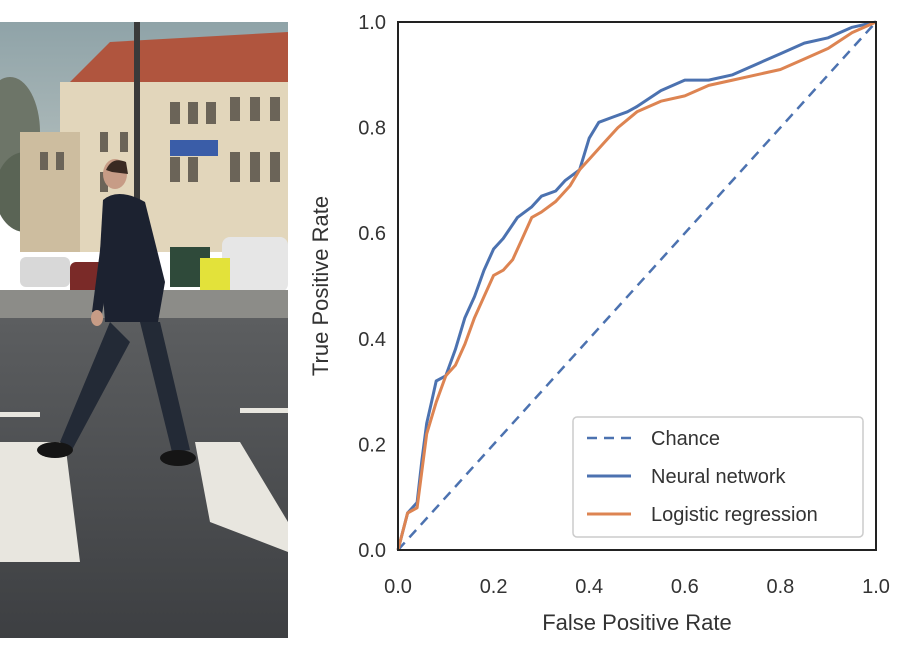 The width and height of the screenshot is (900, 650). Describe the element at coordinates (372, 129) in the screenshot. I see `y-tick-label: 0.8` at that location.